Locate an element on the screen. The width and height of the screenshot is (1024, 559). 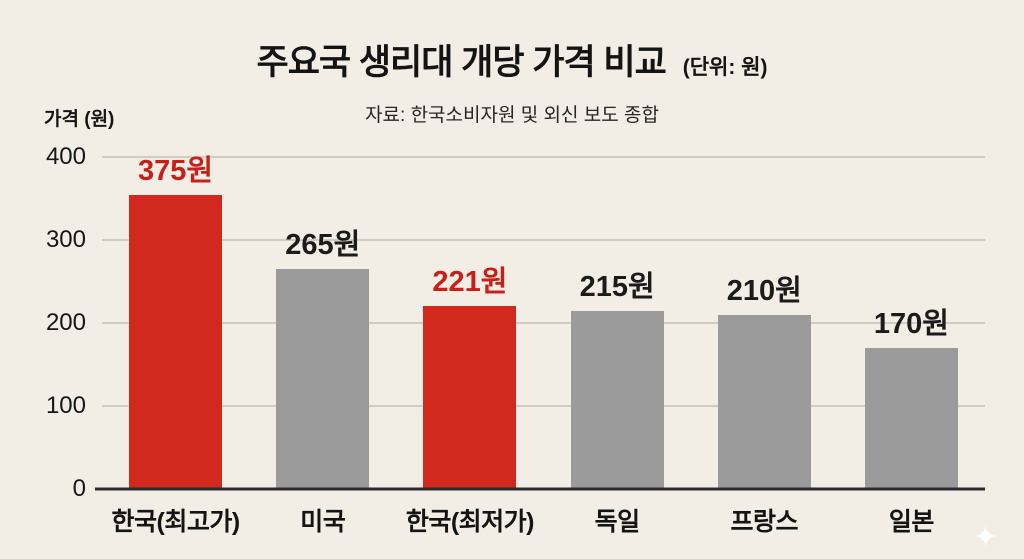
y-tick-label: 300 is located at coordinates (65, 239).